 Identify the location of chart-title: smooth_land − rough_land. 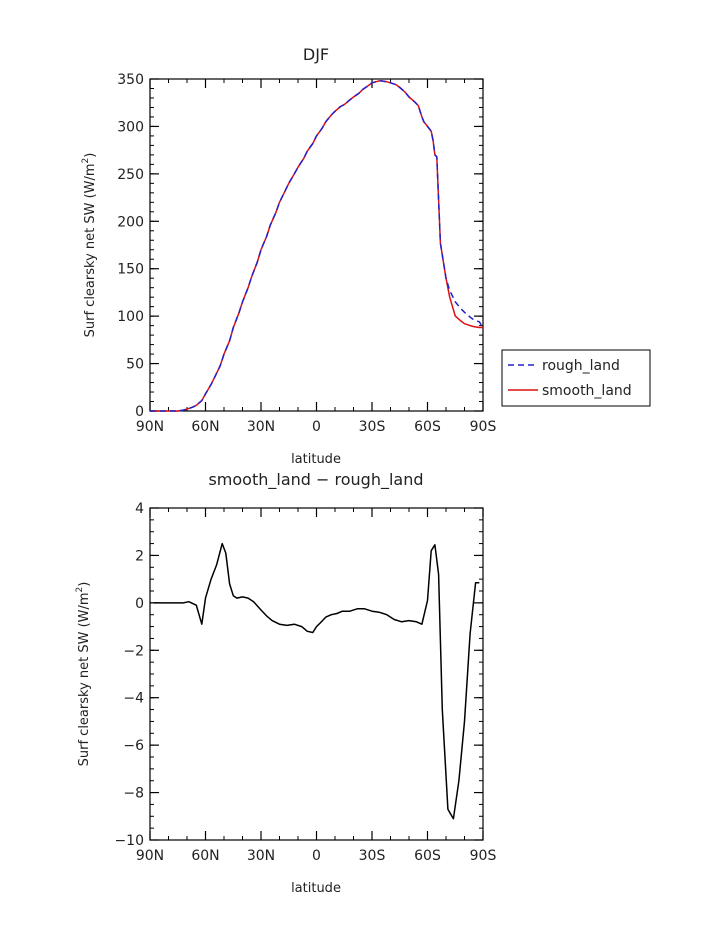
(315, 480).